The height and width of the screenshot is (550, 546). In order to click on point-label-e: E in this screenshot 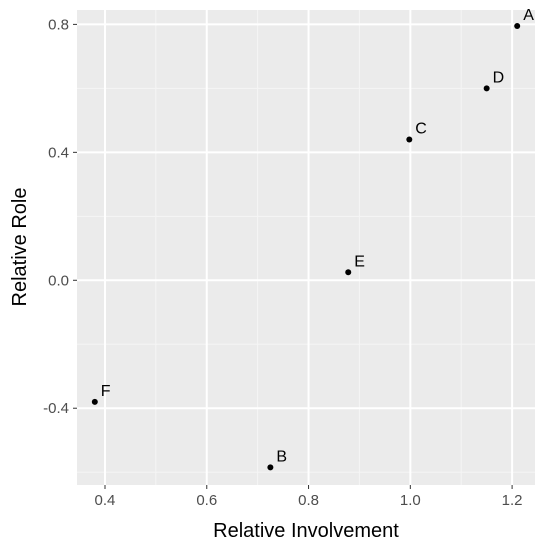, I will do `click(359, 261)`.